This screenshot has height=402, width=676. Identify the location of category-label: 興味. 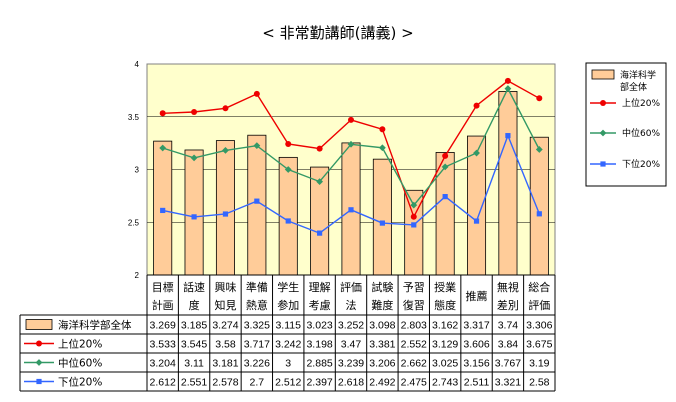
(225, 287).